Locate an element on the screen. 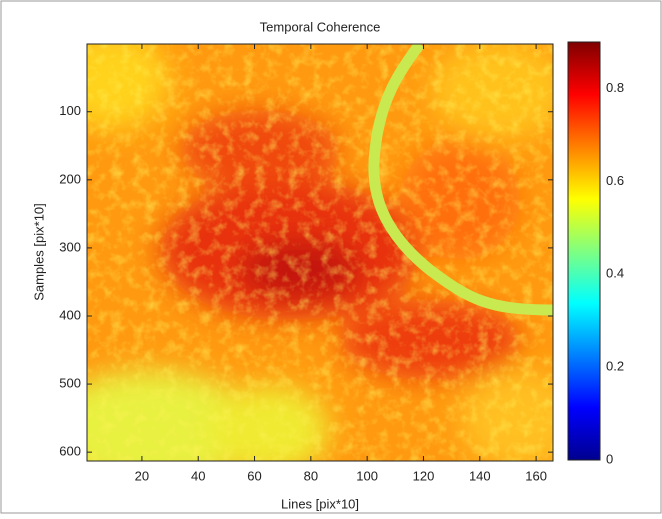  y-axis-label: Samples [pix*10] is located at coordinates (38, 252).